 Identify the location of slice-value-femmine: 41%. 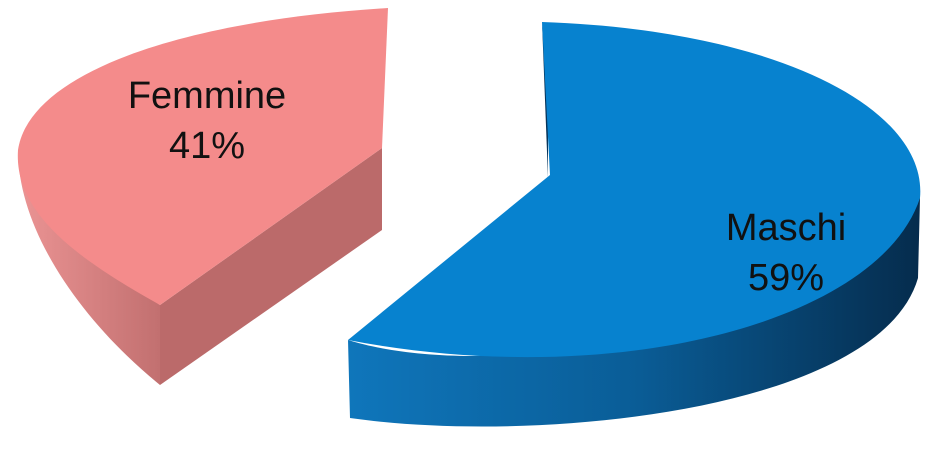
(207, 146).